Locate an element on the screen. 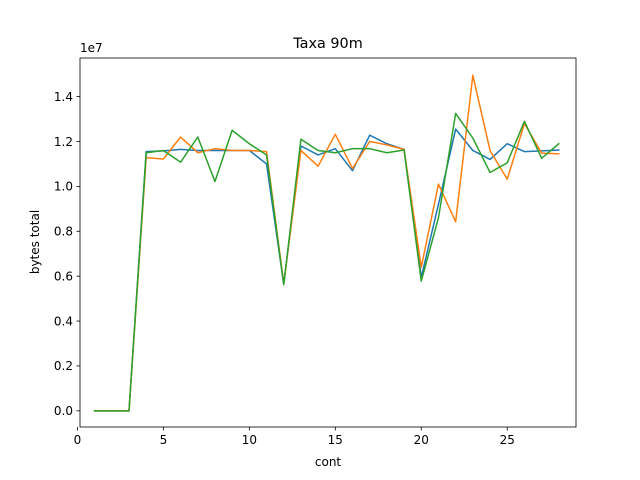  y-offset-label: 1e7 is located at coordinates (91, 48).